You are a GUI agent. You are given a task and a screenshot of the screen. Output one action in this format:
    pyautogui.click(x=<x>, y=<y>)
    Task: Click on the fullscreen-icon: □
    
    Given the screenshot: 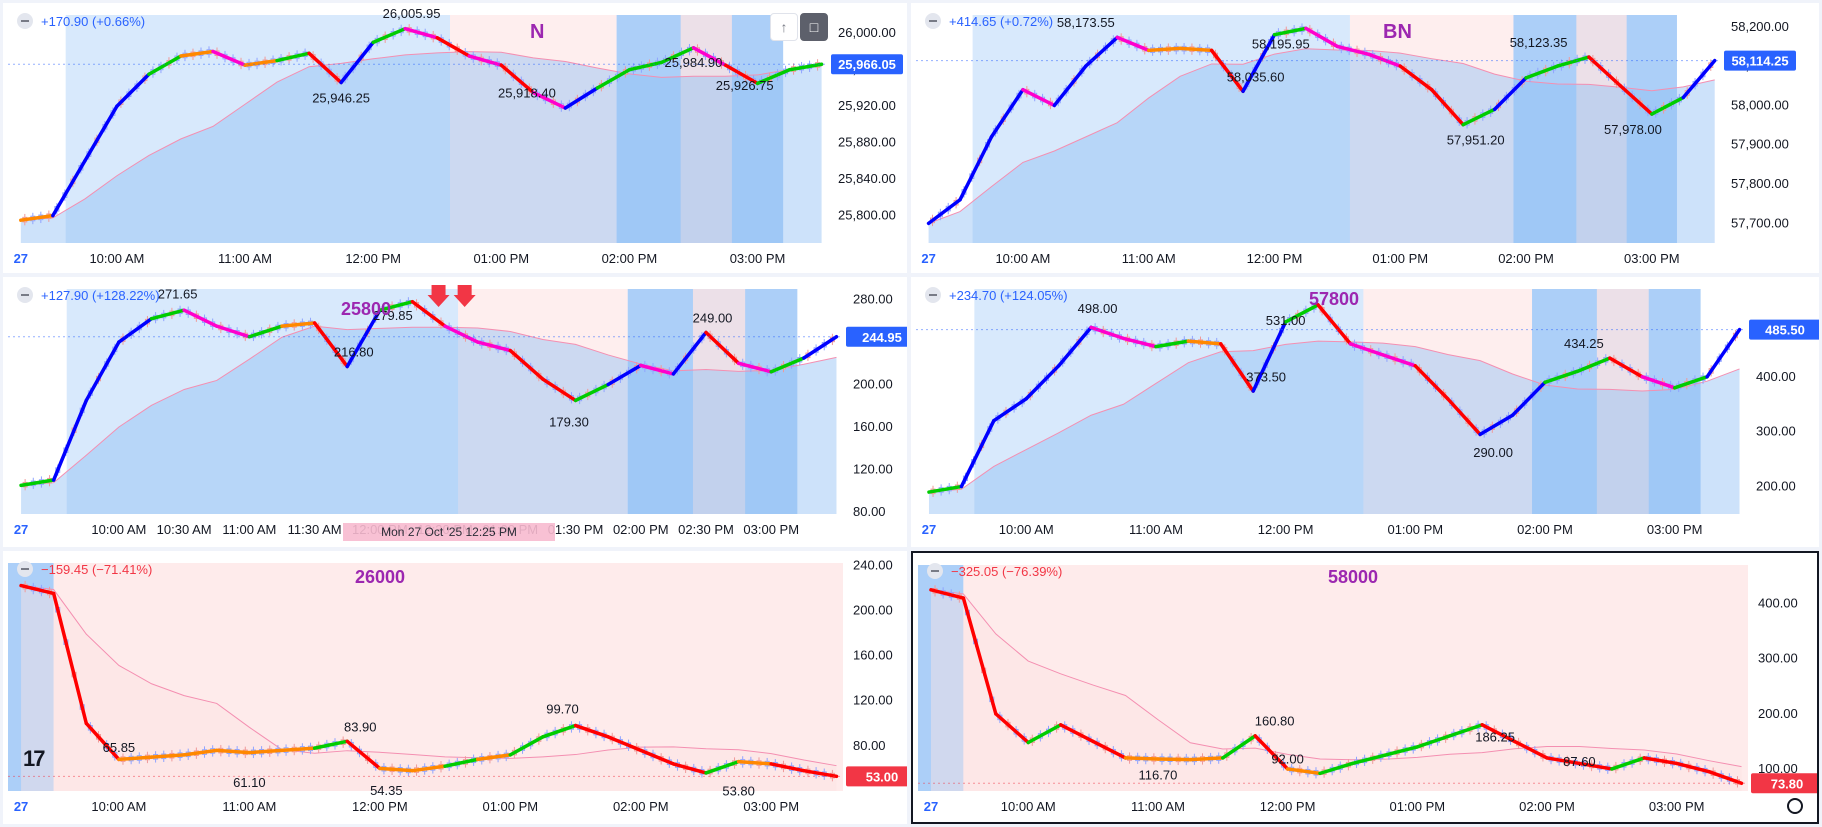 What is the action you would take?
    pyautogui.click(x=814, y=27)
    